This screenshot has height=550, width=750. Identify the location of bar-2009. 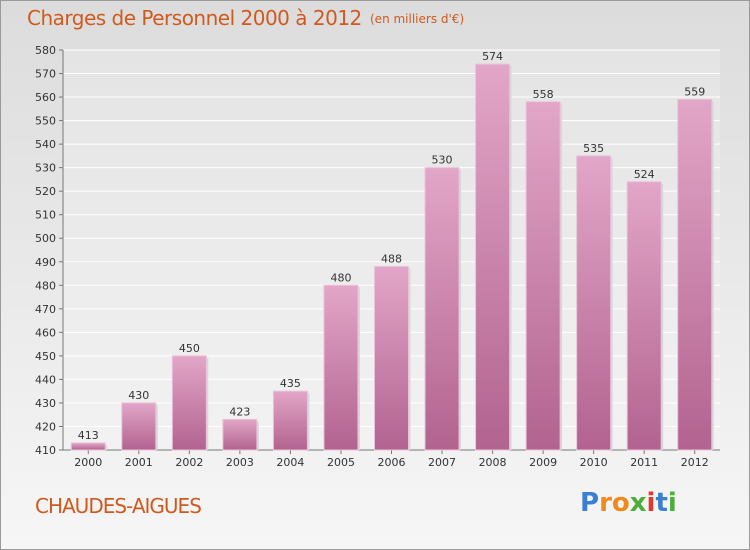
(543, 276).